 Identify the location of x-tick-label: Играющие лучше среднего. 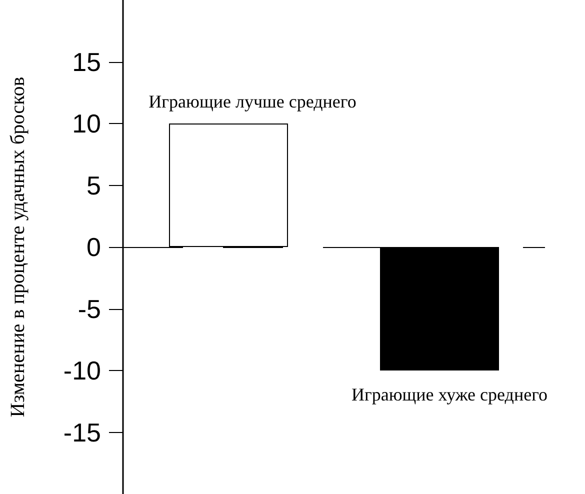
(252, 102).